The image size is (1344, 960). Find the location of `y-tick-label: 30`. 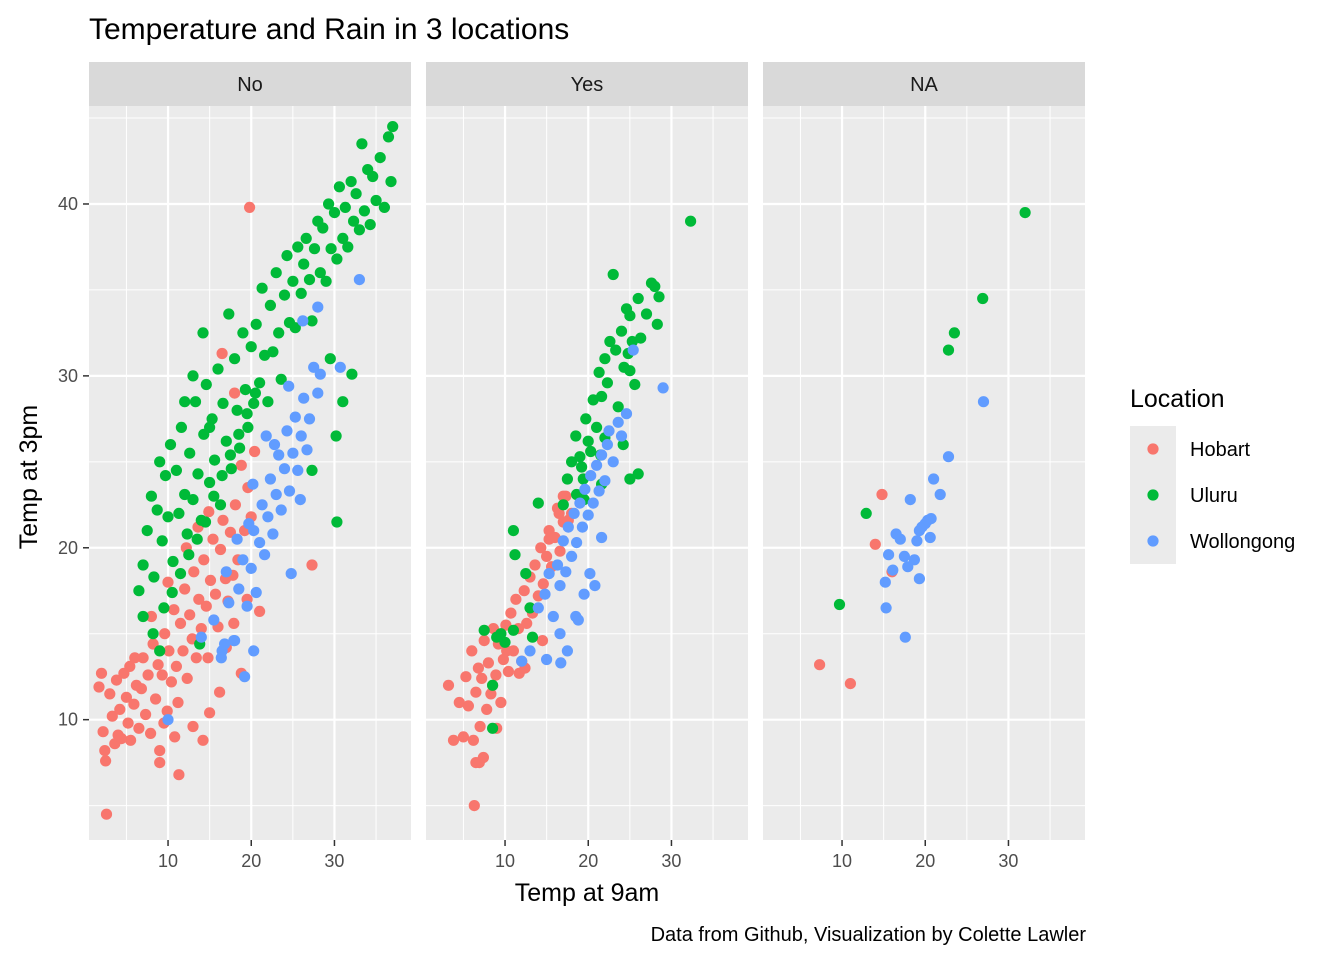

y-tick-label: 30 is located at coordinates (68, 376).